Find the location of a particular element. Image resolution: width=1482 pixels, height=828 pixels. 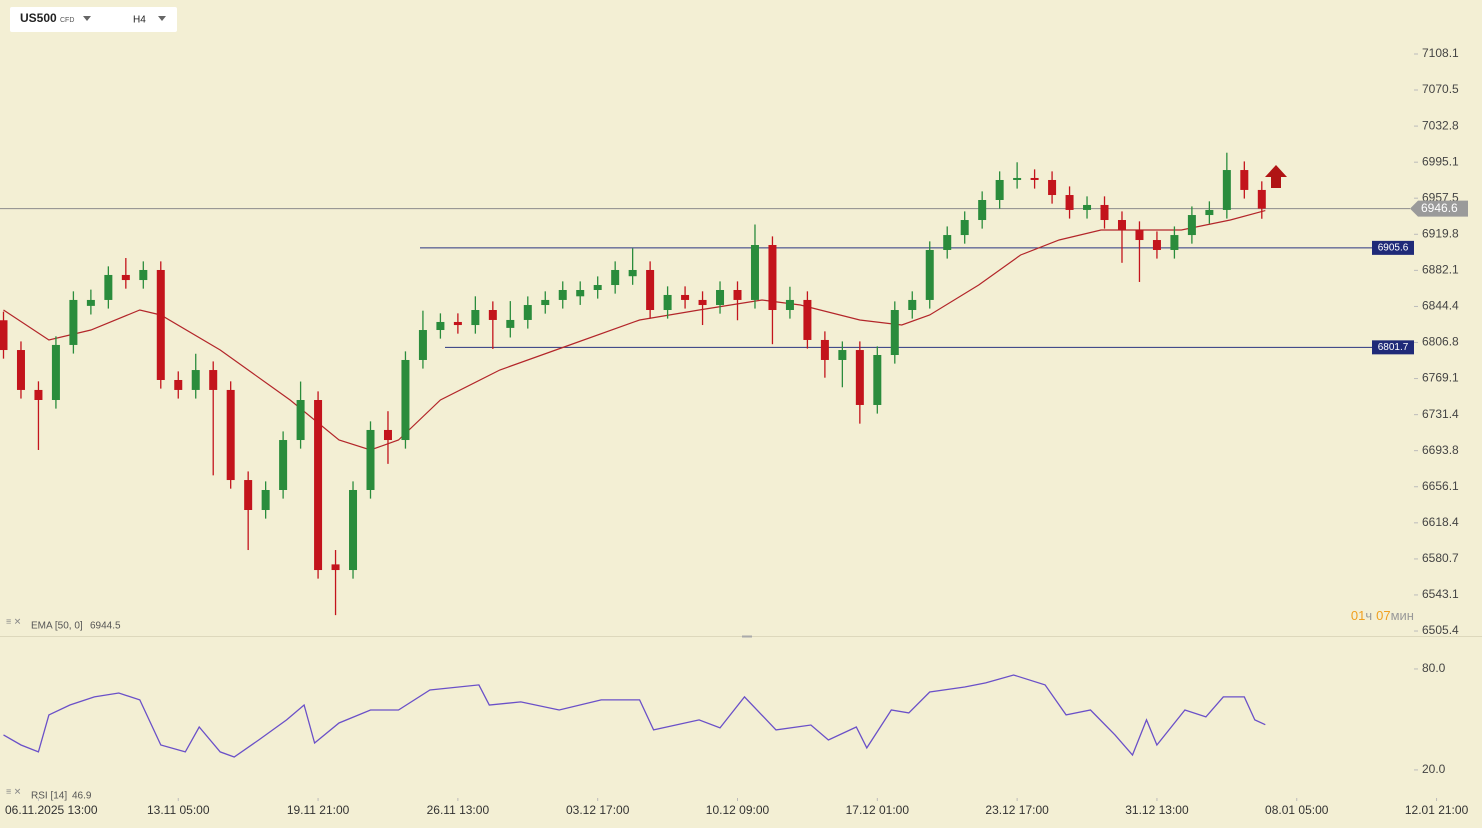

x-tick-label: 31.12 13:00 is located at coordinates (1157, 810).